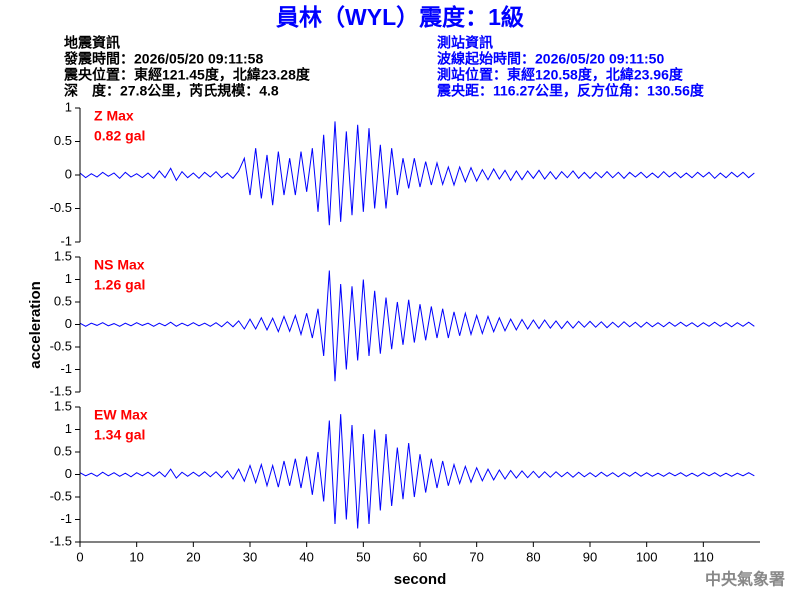 The image size is (800, 600). I want to click on x-tick-label: 80, so click(533, 556).